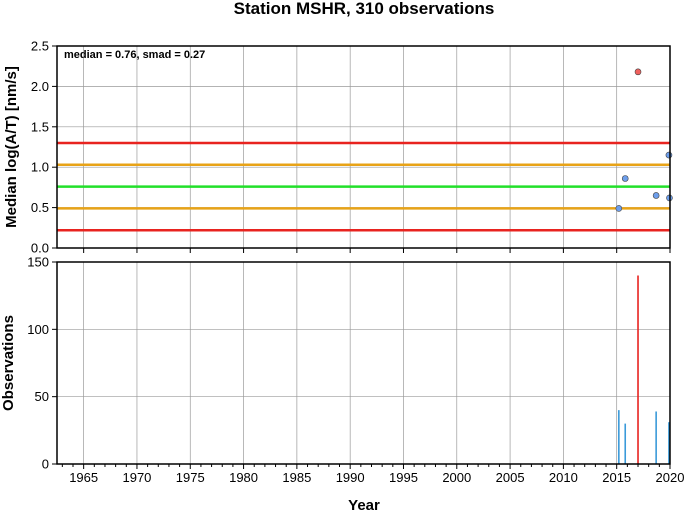 The image size is (687, 511). I want to click on top-y-axis-label: Median log(A/T) [nm/s], so click(11, 147).